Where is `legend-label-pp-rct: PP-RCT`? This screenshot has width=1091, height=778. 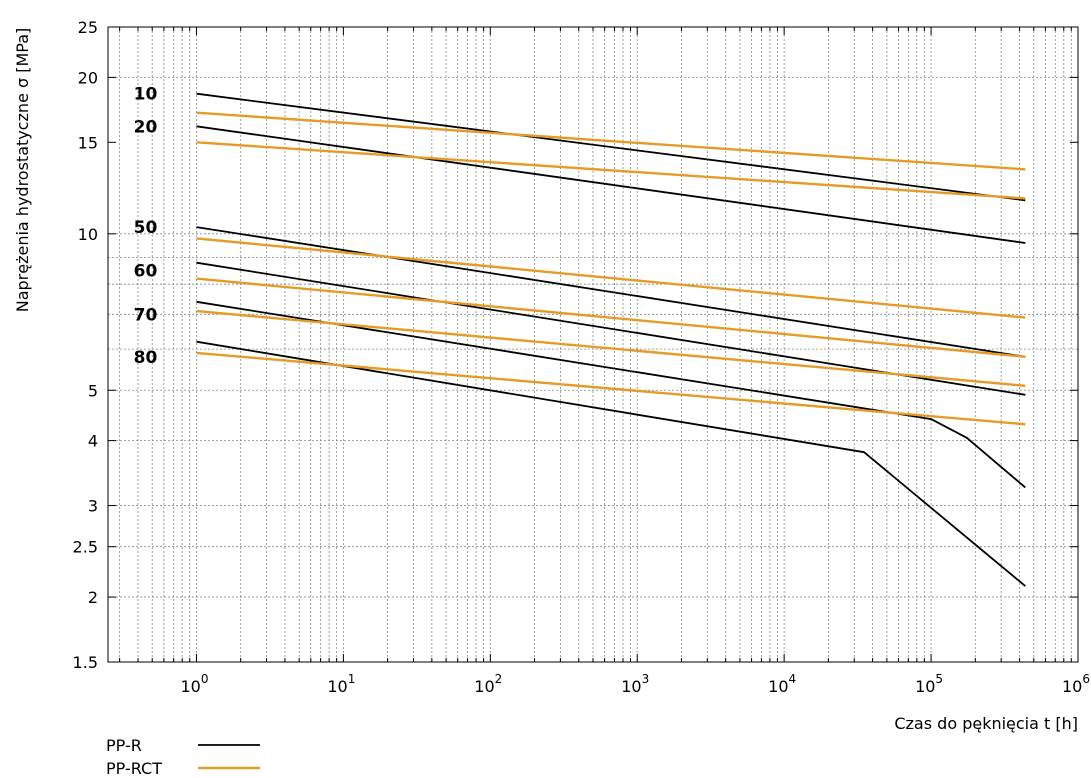 legend-label-pp-rct: PP-RCT is located at coordinates (134, 768).